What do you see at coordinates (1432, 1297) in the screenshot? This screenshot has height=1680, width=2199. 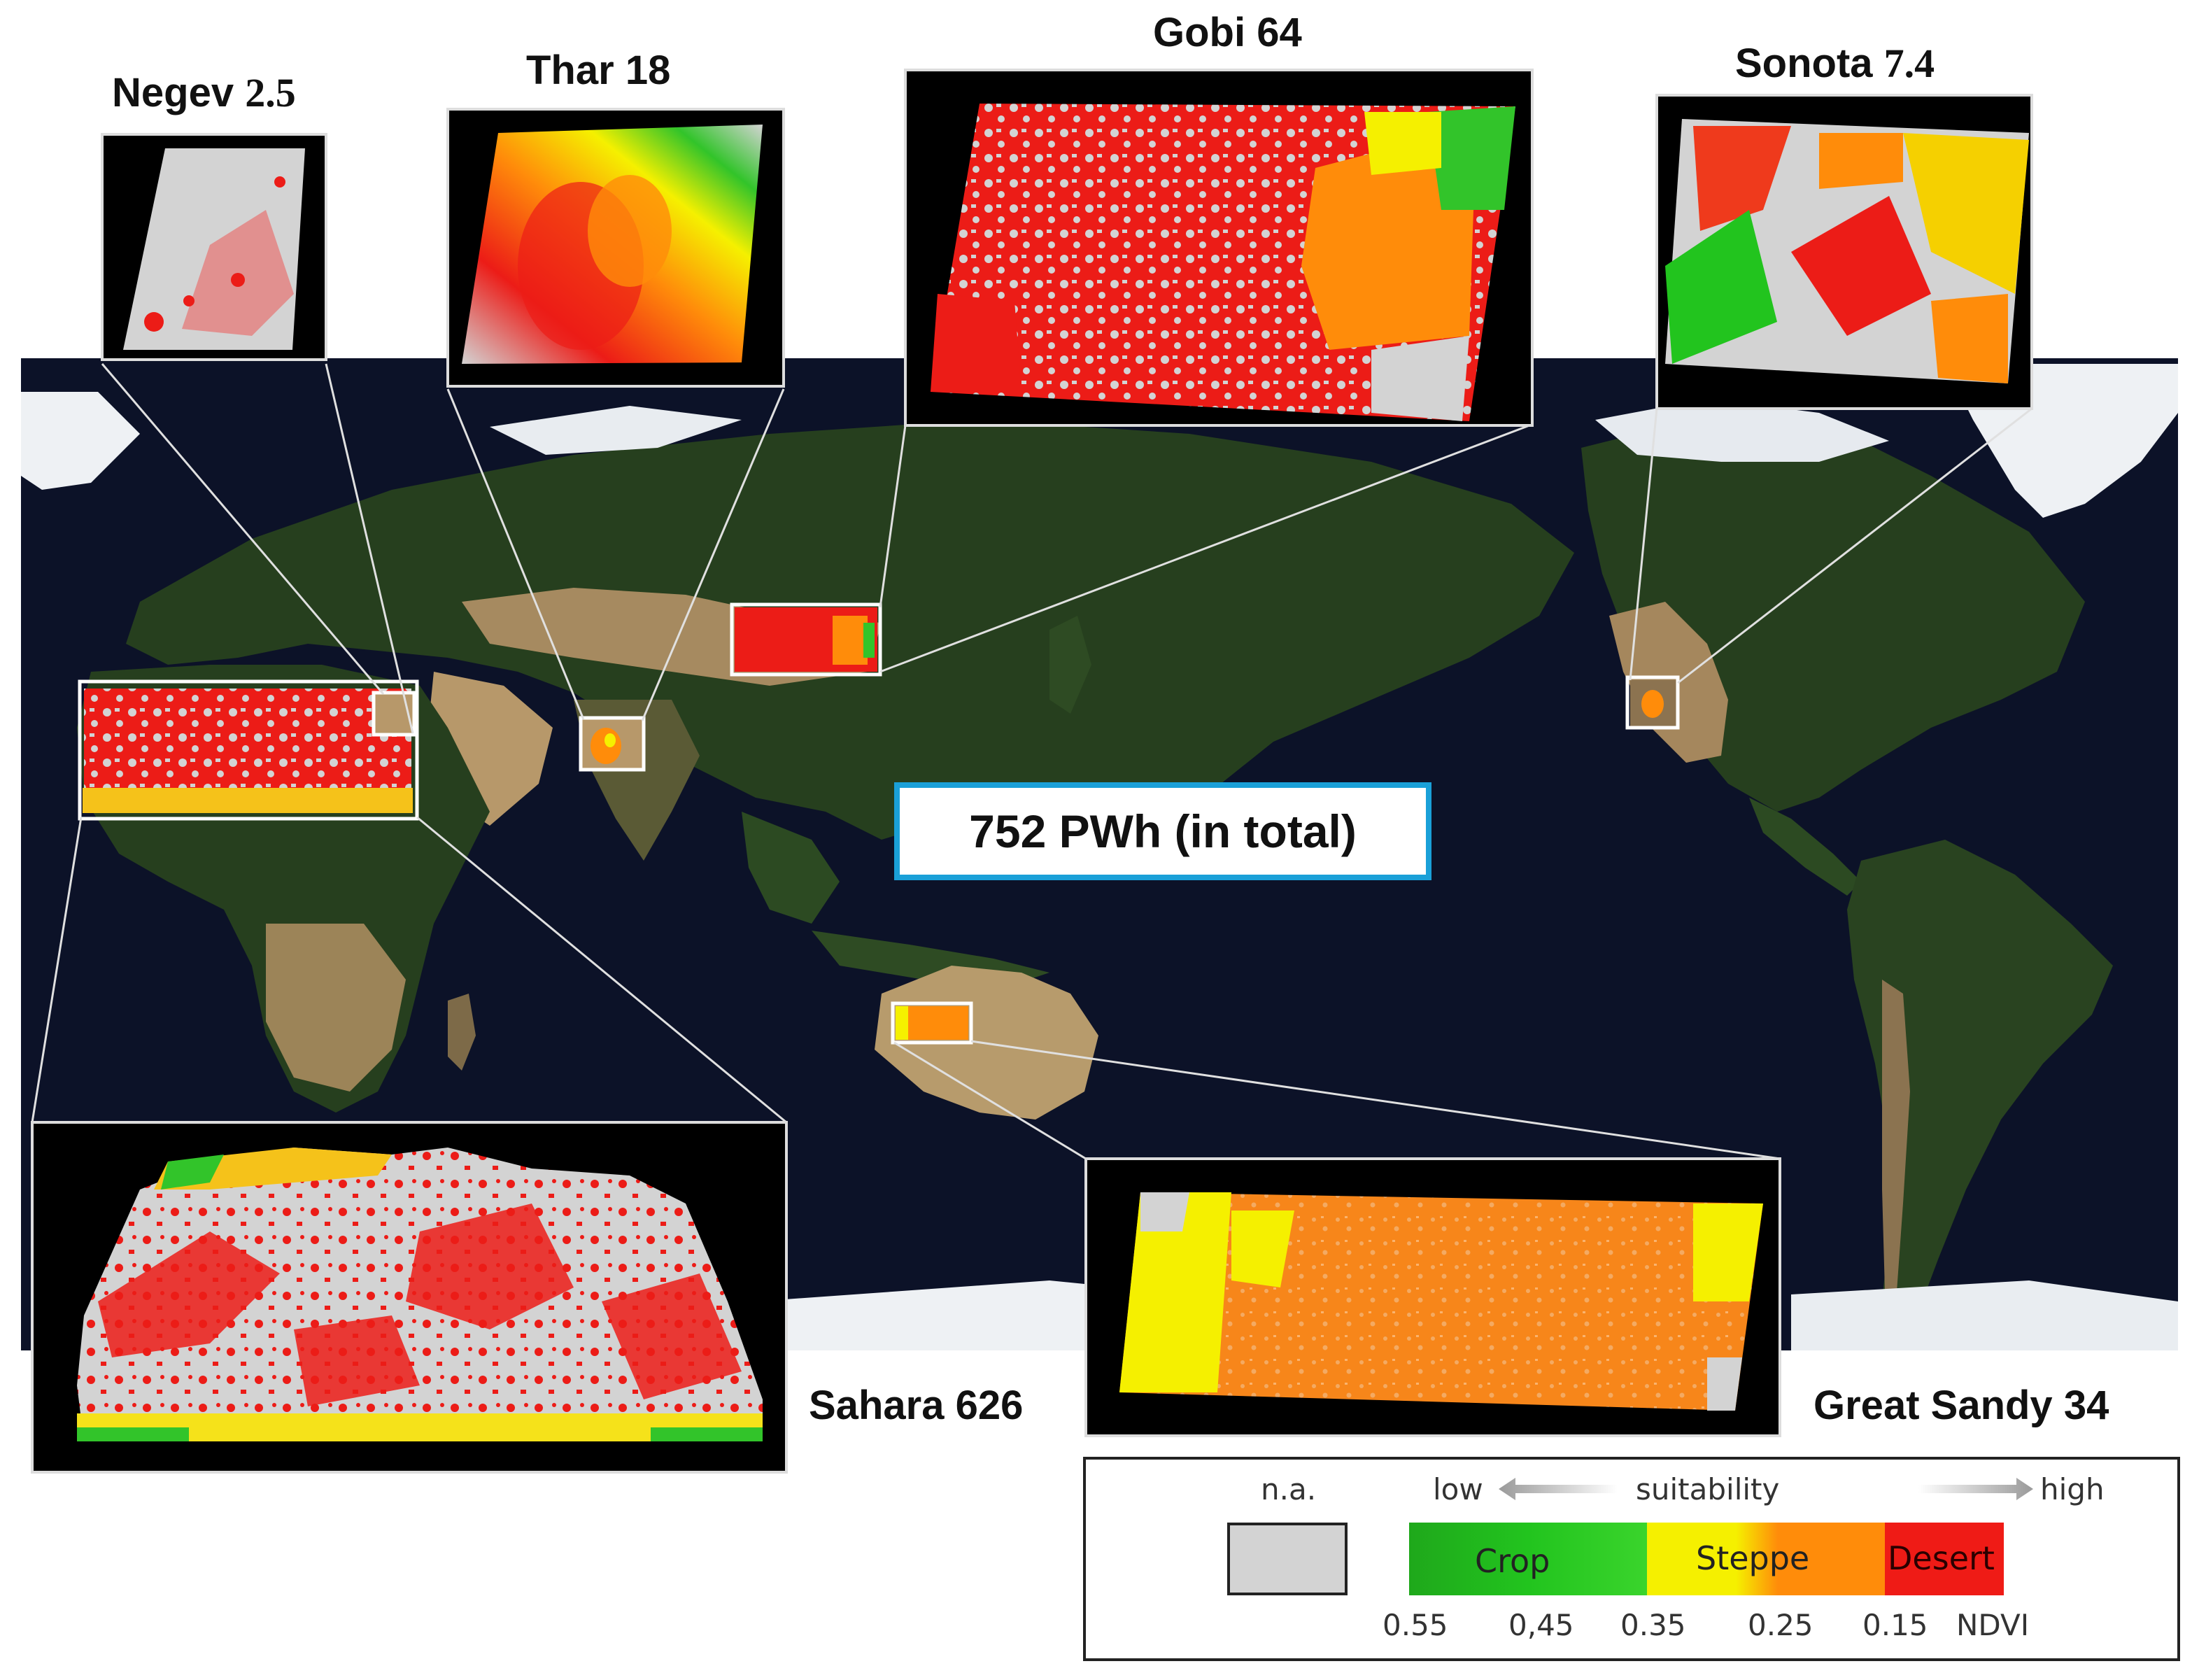 I see `inset-great-sandy` at bounding box center [1432, 1297].